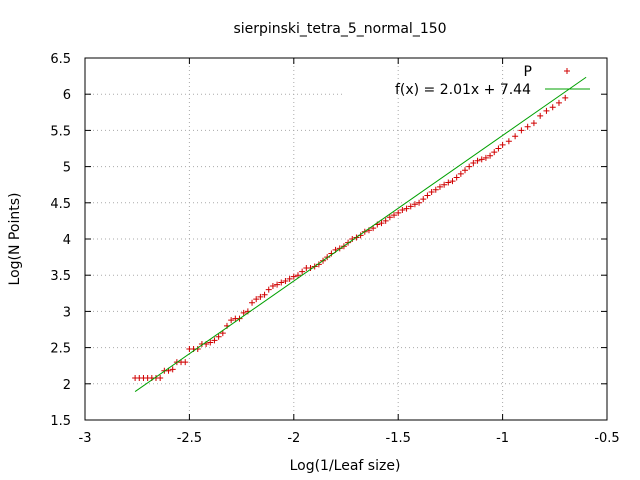 The height and width of the screenshot is (480, 640). What do you see at coordinates (398, 438) in the screenshot?
I see `x-tick-label: -1.5` at bounding box center [398, 438].